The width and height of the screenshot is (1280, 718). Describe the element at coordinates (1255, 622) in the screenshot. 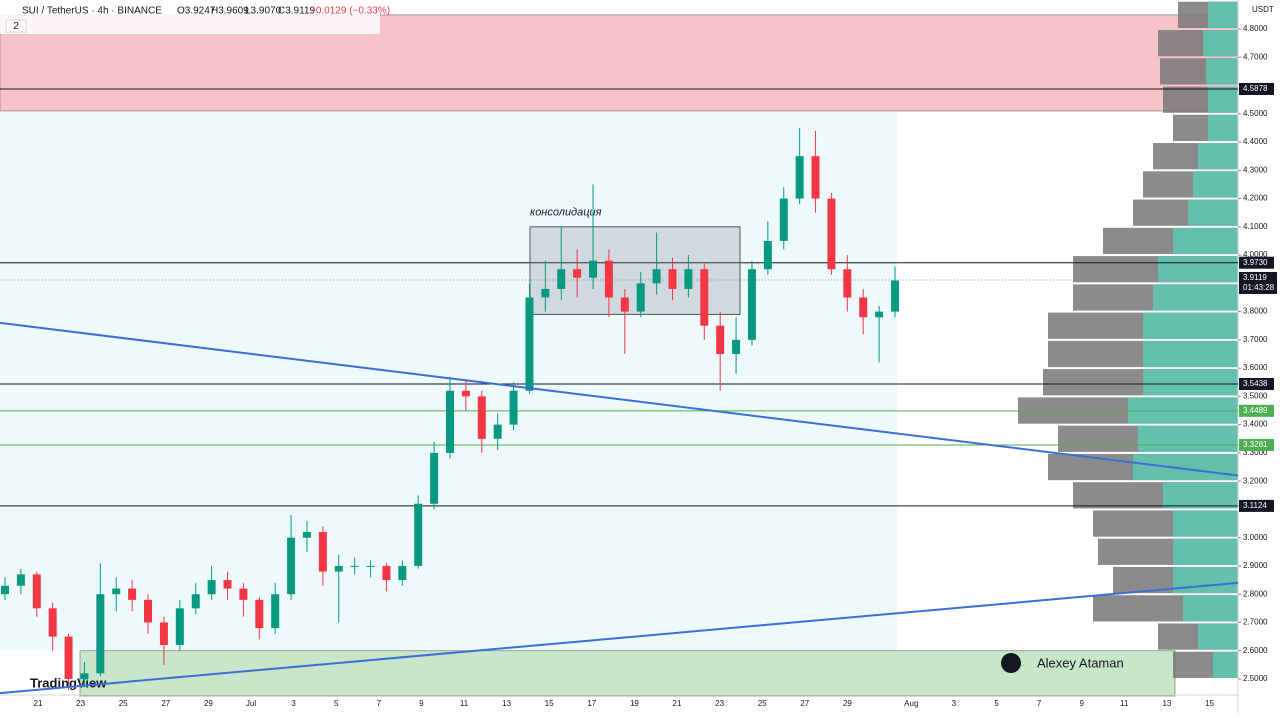

I see `y-tick-label: 2.7000` at that location.